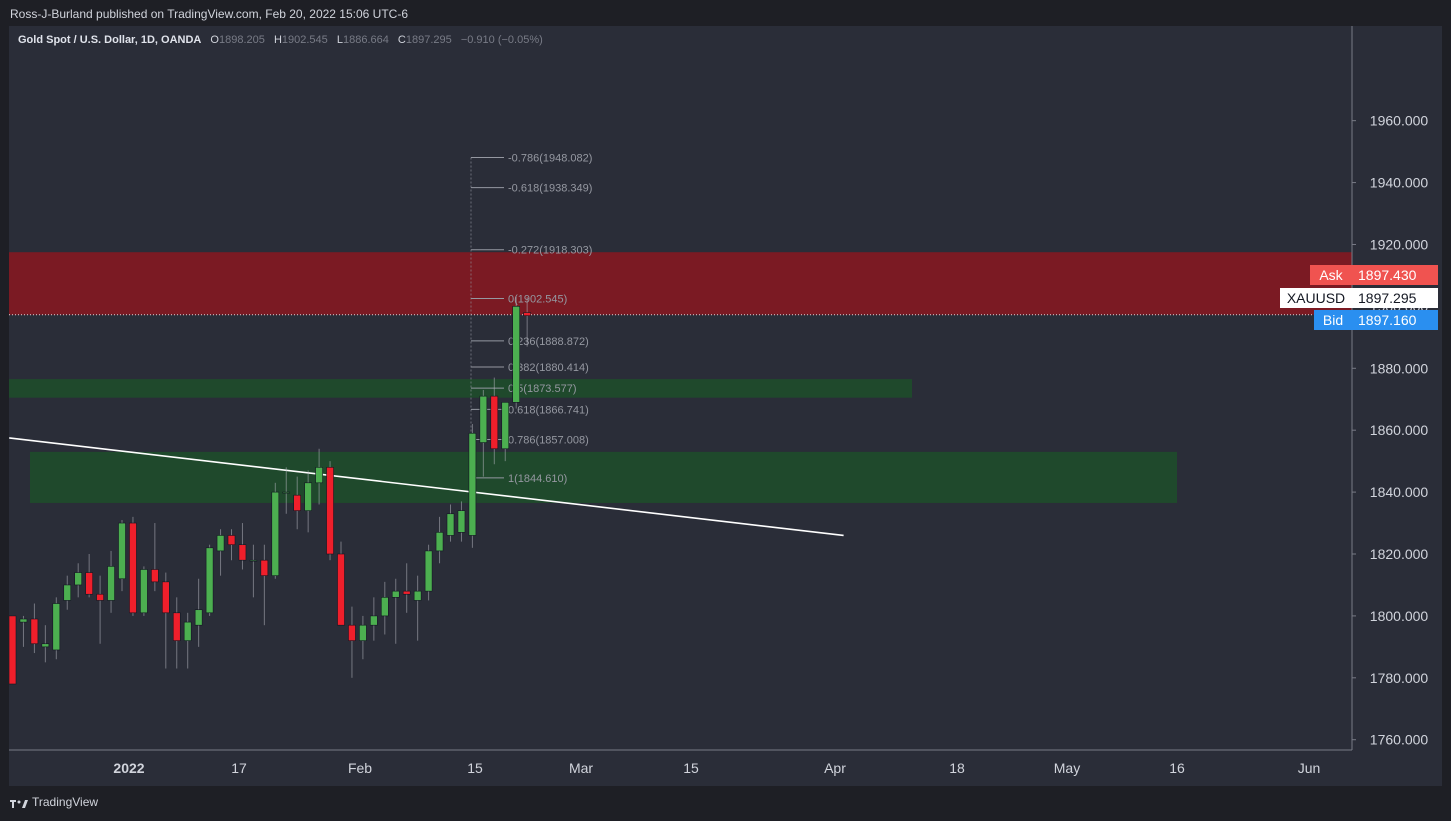 This screenshot has height=821, width=1451. I want to click on price-tick-label: 1940.000, so click(1399, 183).